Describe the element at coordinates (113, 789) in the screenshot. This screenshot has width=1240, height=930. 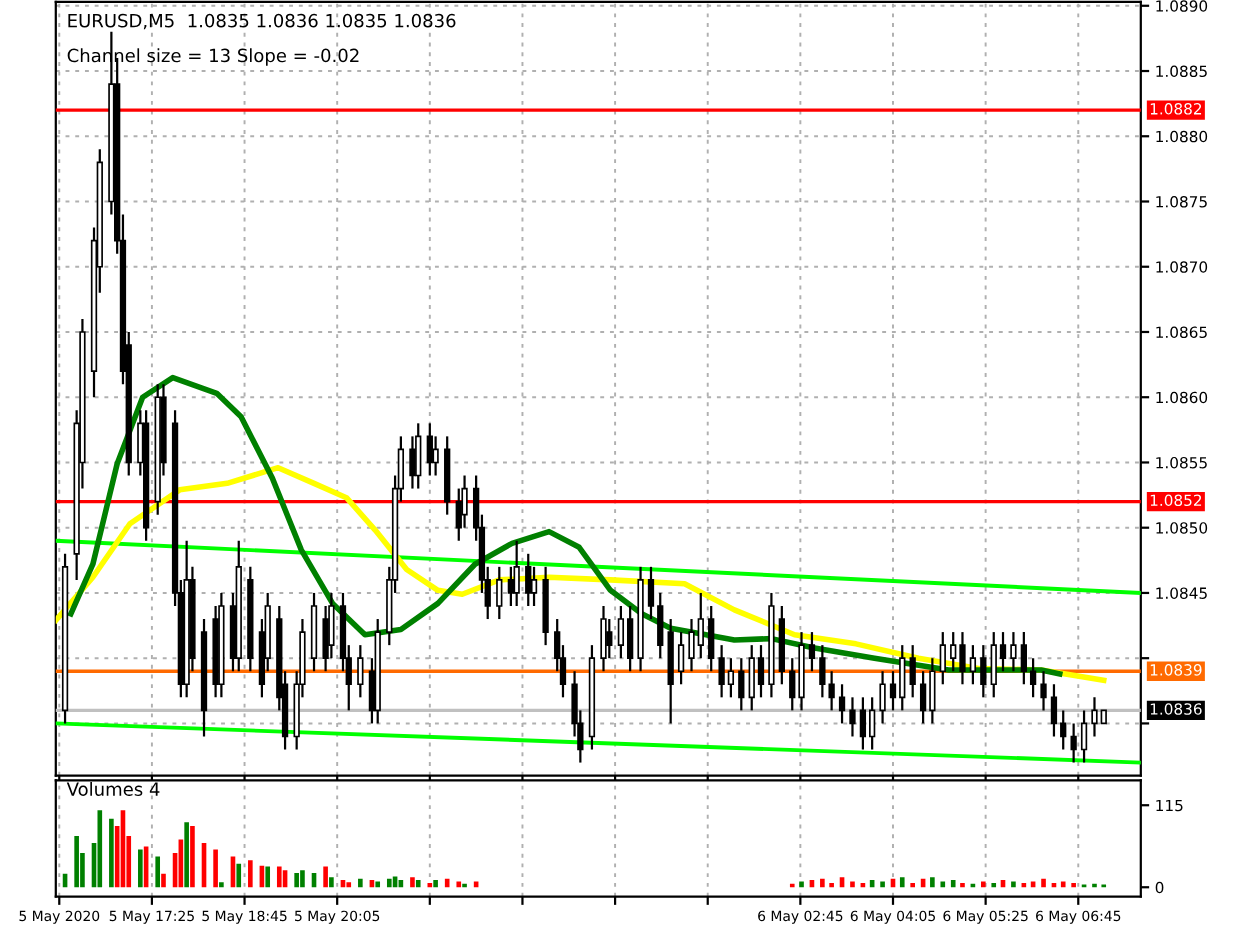
I see `chart-title: Volumes 4` at that location.